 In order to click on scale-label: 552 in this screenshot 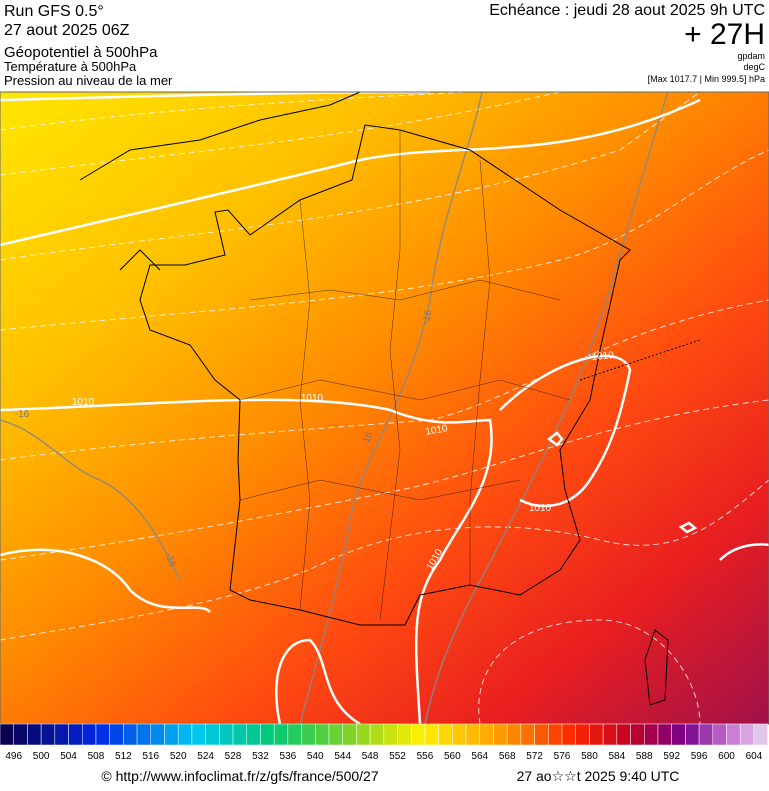, I will do `click(397, 756)`.